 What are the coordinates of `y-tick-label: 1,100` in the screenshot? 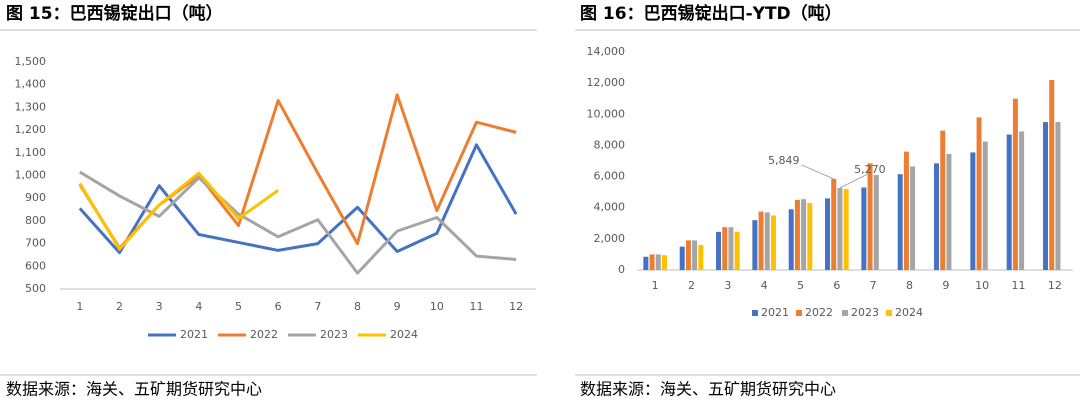 It's located at (31, 152).